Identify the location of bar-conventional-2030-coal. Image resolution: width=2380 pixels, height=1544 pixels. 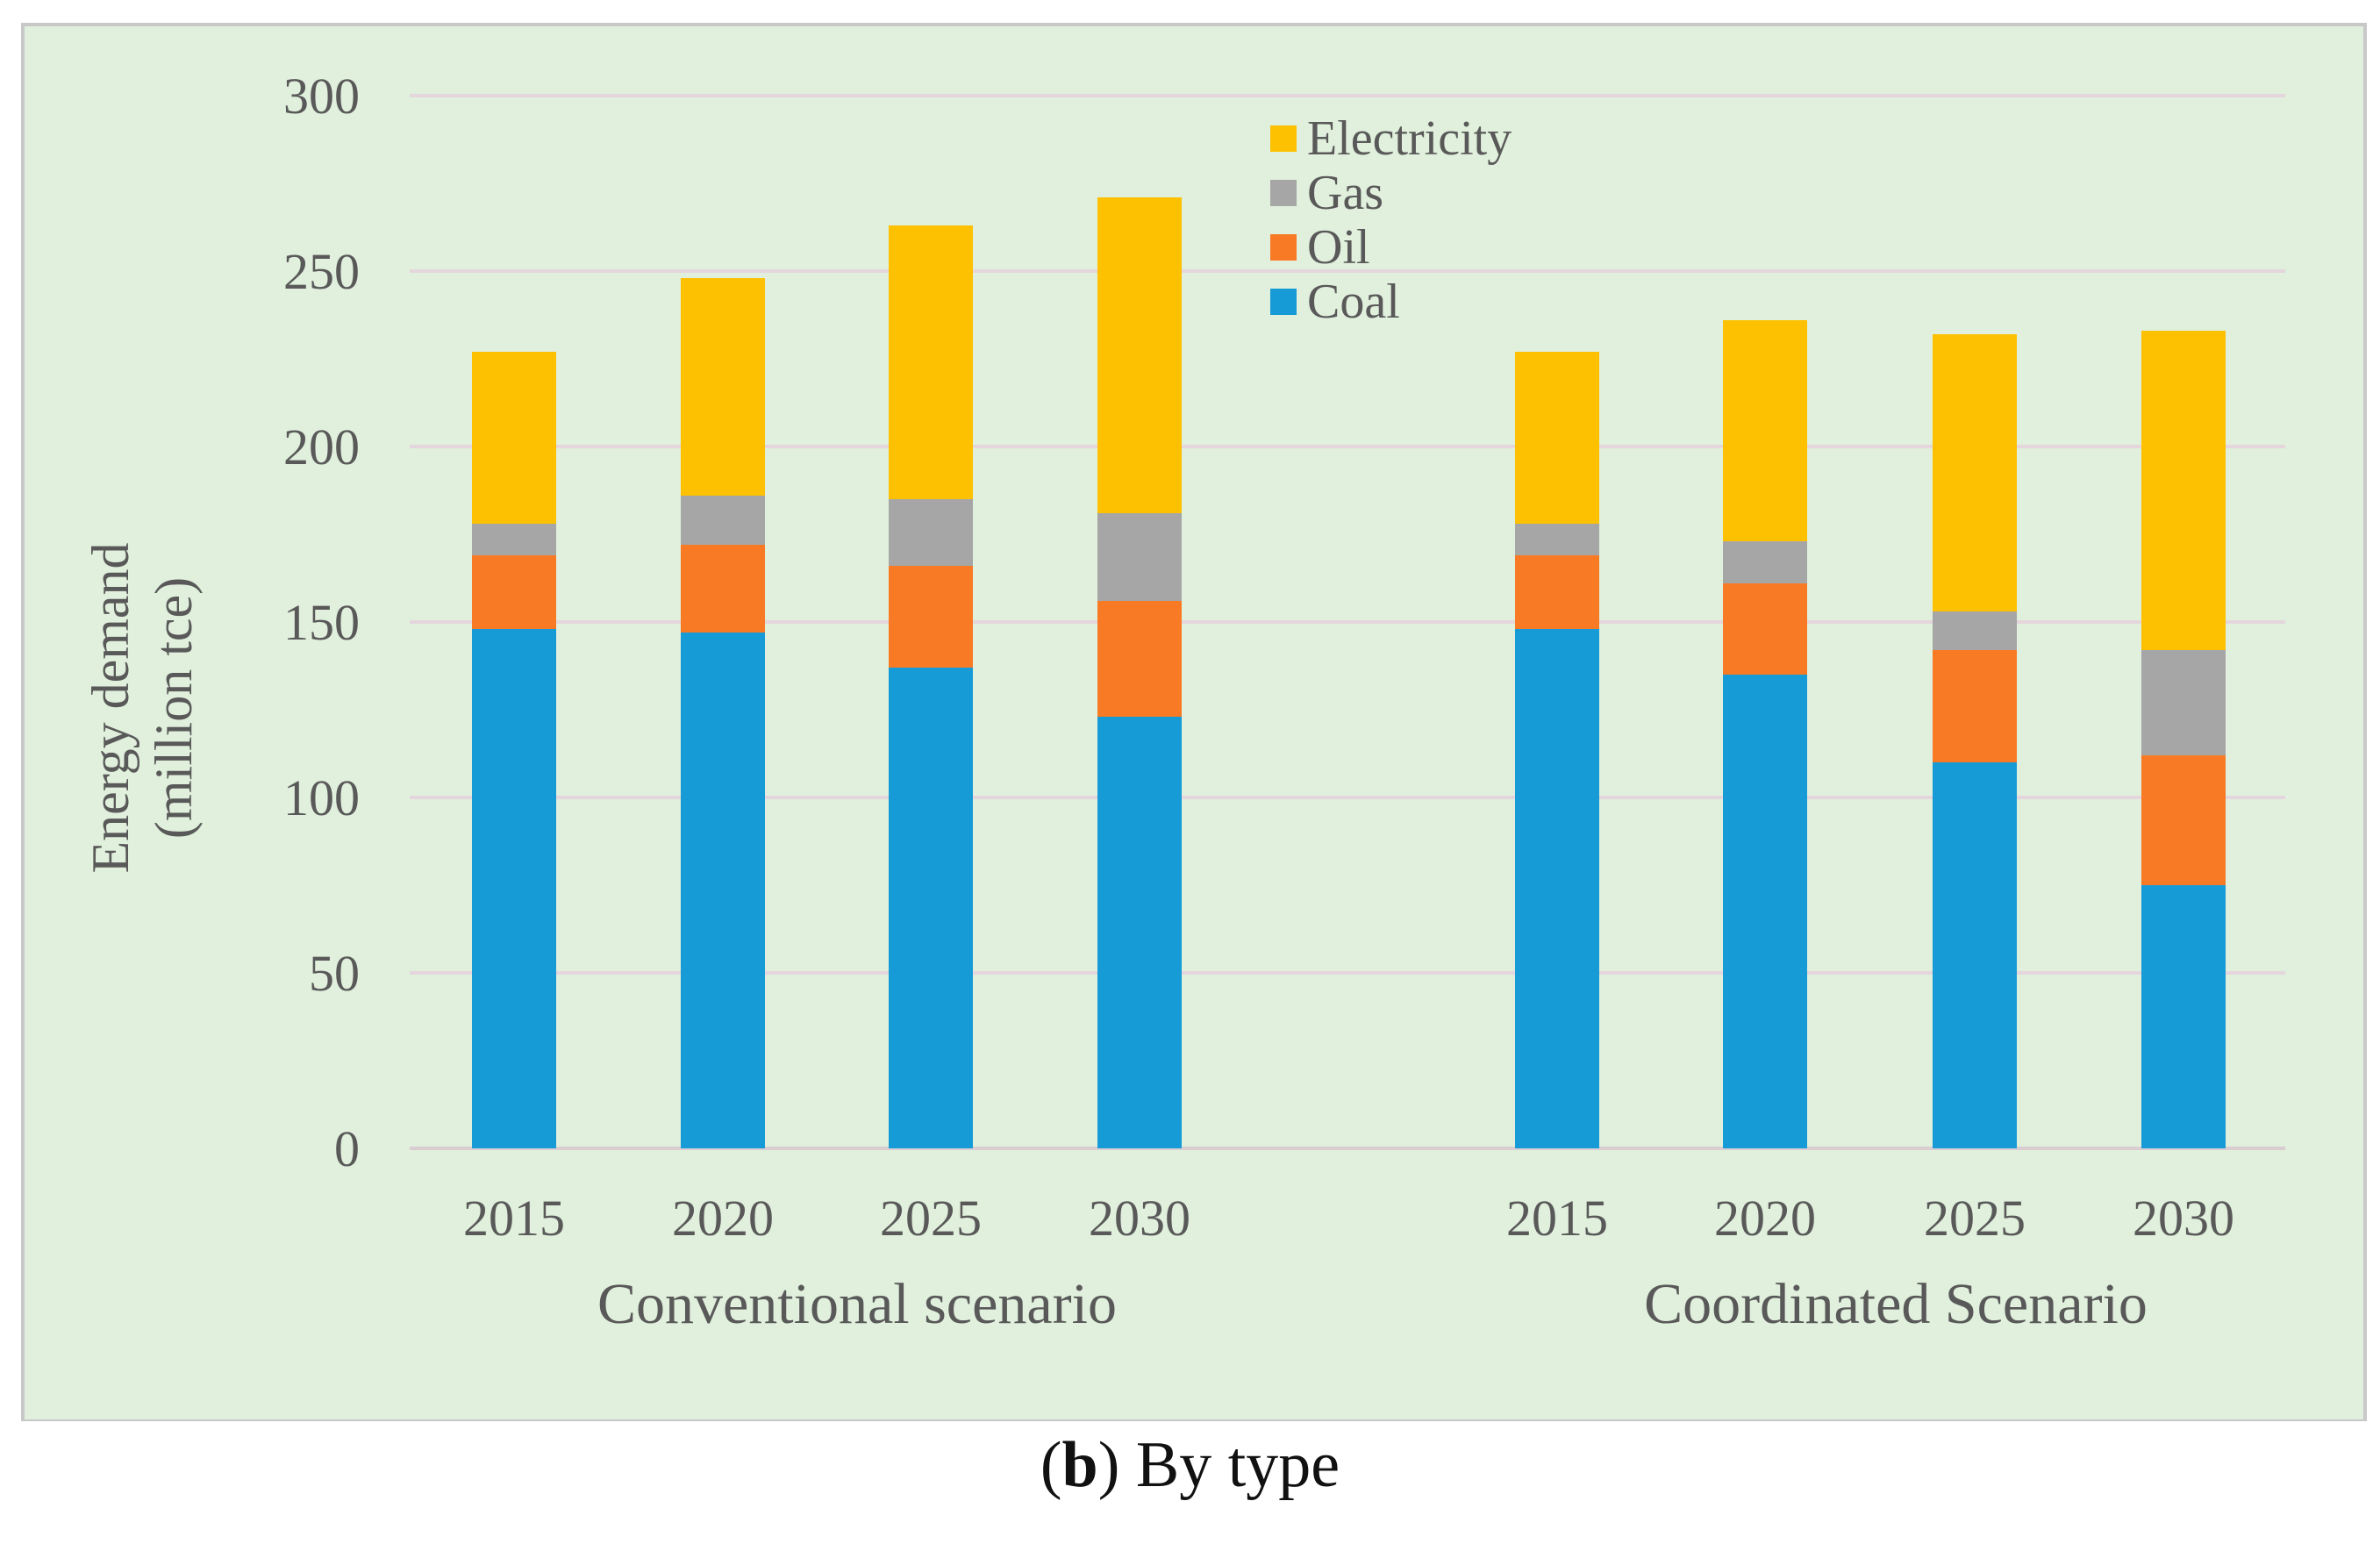
(1139, 933).